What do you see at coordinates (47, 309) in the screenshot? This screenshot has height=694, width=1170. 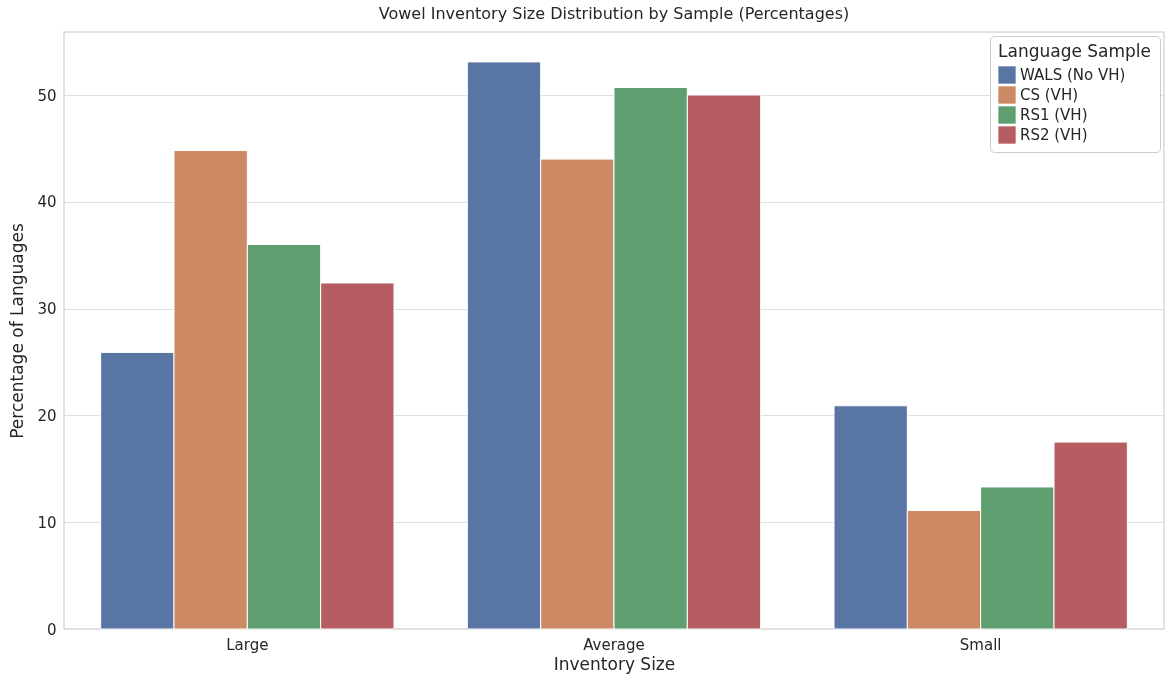 I see `y-tick-label: 30` at bounding box center [47, 309].